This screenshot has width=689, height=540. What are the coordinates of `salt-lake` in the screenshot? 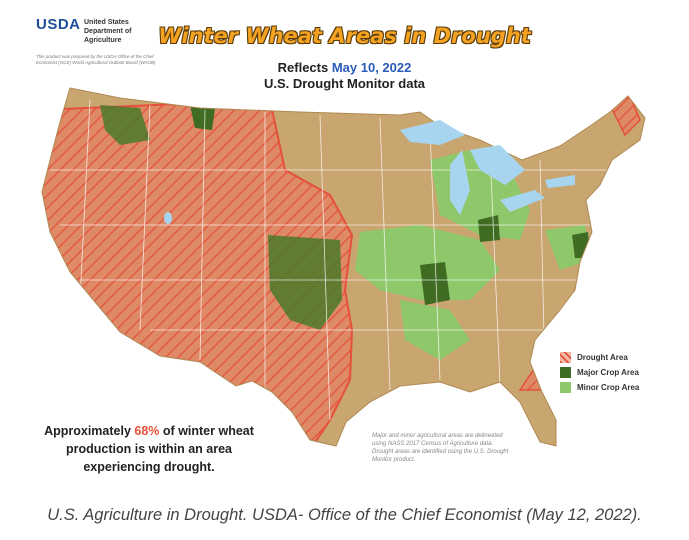 It's located at (168, 218).